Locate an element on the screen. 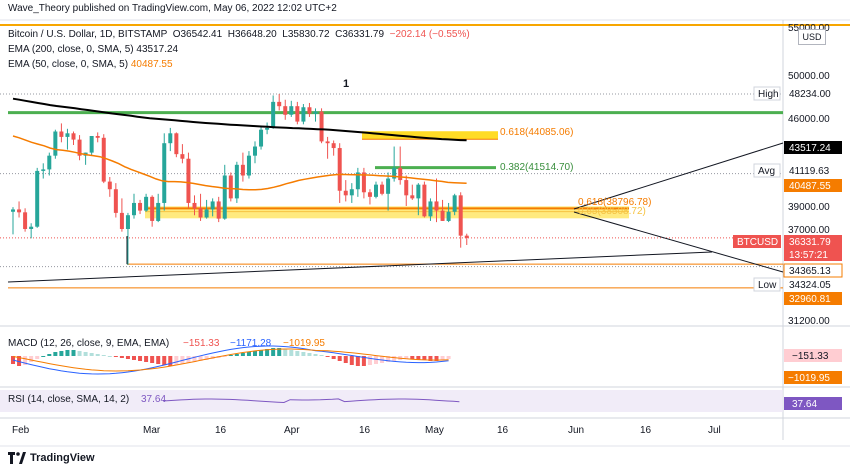 The height and width of the screenshot is (472, 850). macd-badge-signal: −1019.95 is located at coordinates (809, 378).